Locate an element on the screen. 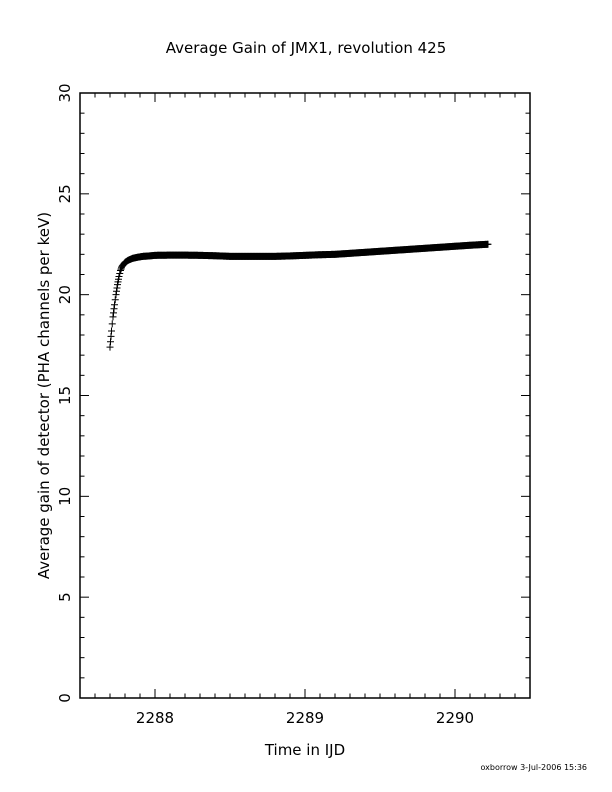 Image resolution: width=612 pixels, height=792 pixels. y-tick-label: 10 is located at coordinates (65, 496).